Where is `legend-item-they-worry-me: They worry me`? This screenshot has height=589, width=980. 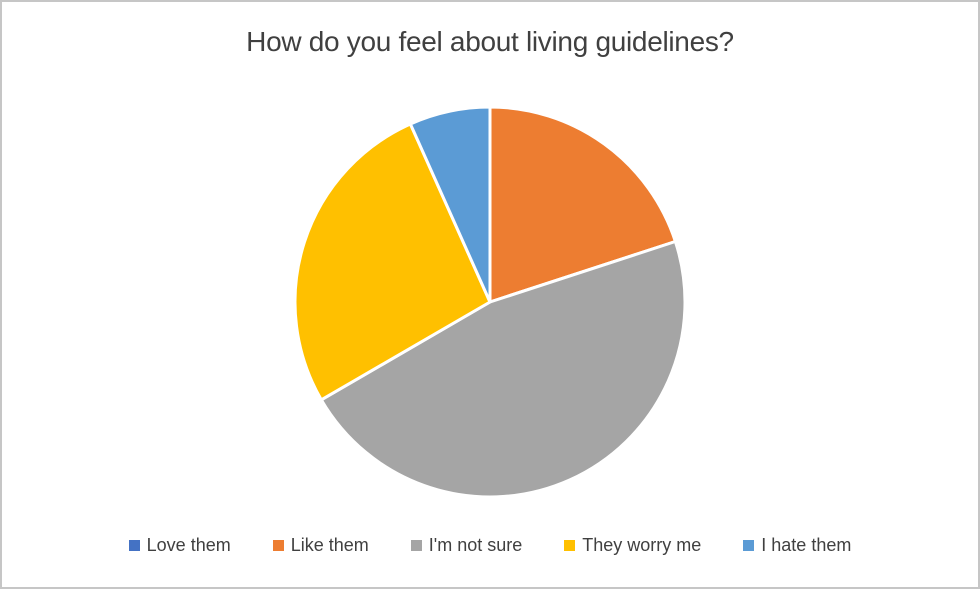 legend-item-they-worry-me: They worry me is located at coordinates (632, 545).